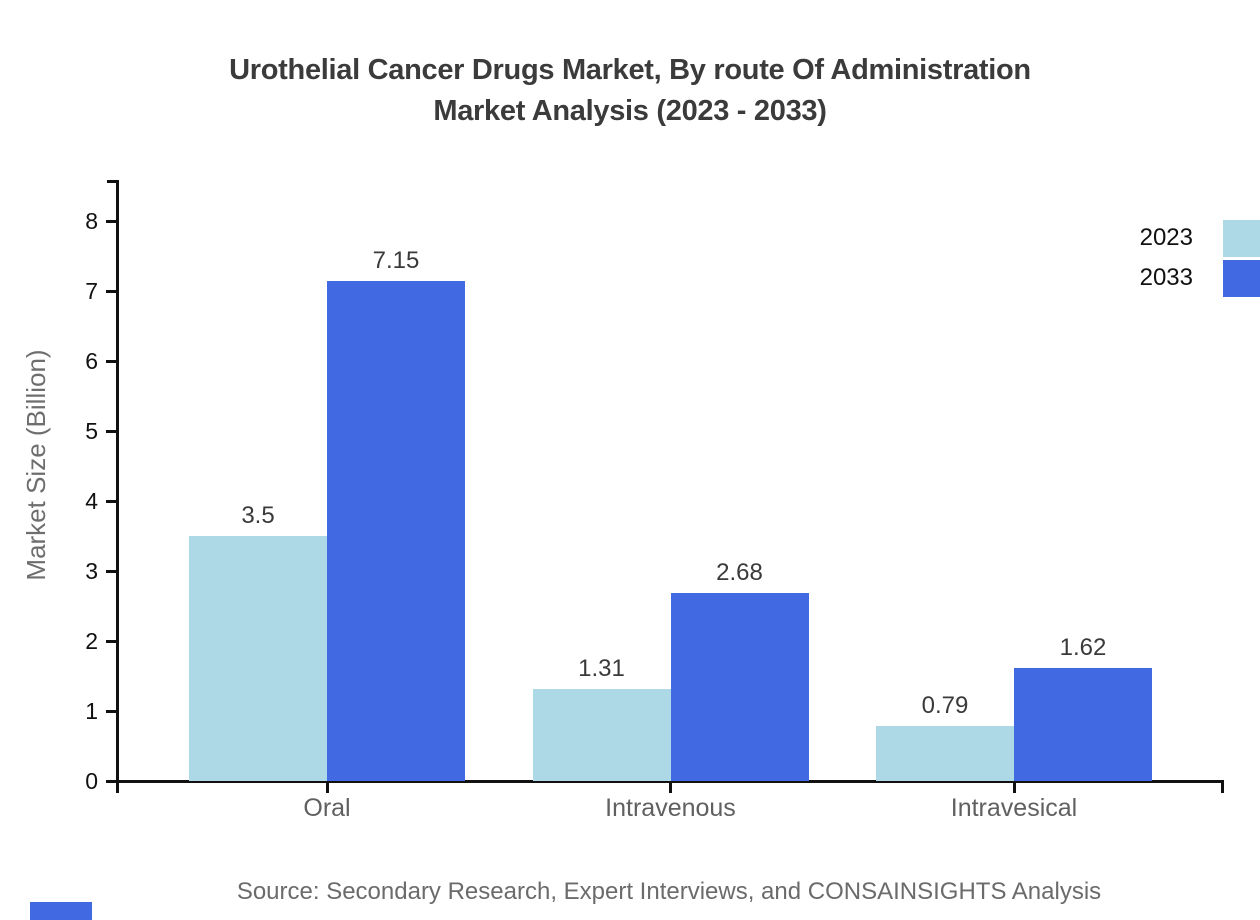 This screenshot has width=1260, height=920. What do you see at coordinates (91, 291) in the screenshot?
I see `y-tick-label: 7` at bounding box center [91, 291].